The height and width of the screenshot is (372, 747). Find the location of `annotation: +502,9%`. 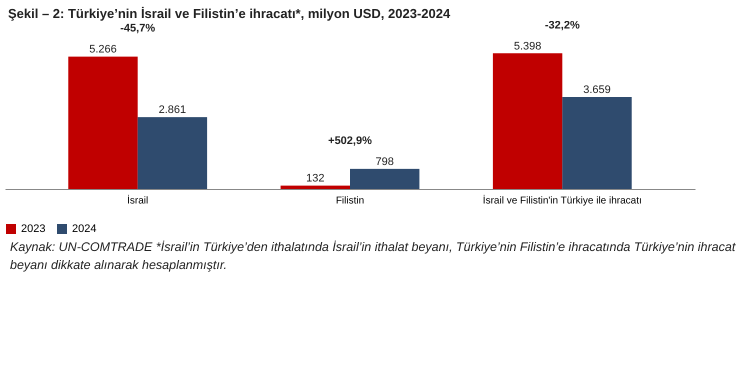

annotation: +502,9% is located at coordinates (350, 140).